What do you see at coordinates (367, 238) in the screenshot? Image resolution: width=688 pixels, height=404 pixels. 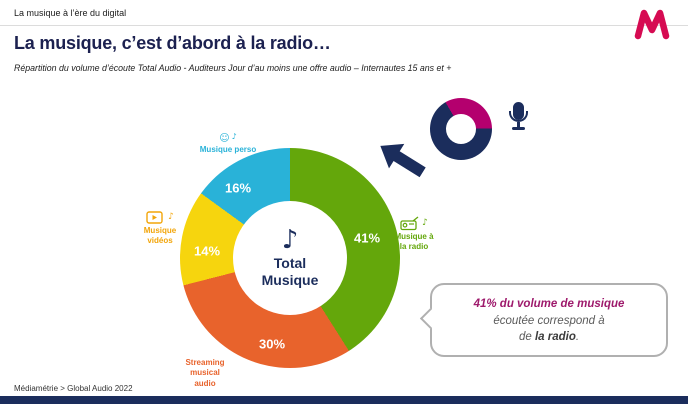 I see `segment-value-radio: 41%` at bounding box center [367, 238].